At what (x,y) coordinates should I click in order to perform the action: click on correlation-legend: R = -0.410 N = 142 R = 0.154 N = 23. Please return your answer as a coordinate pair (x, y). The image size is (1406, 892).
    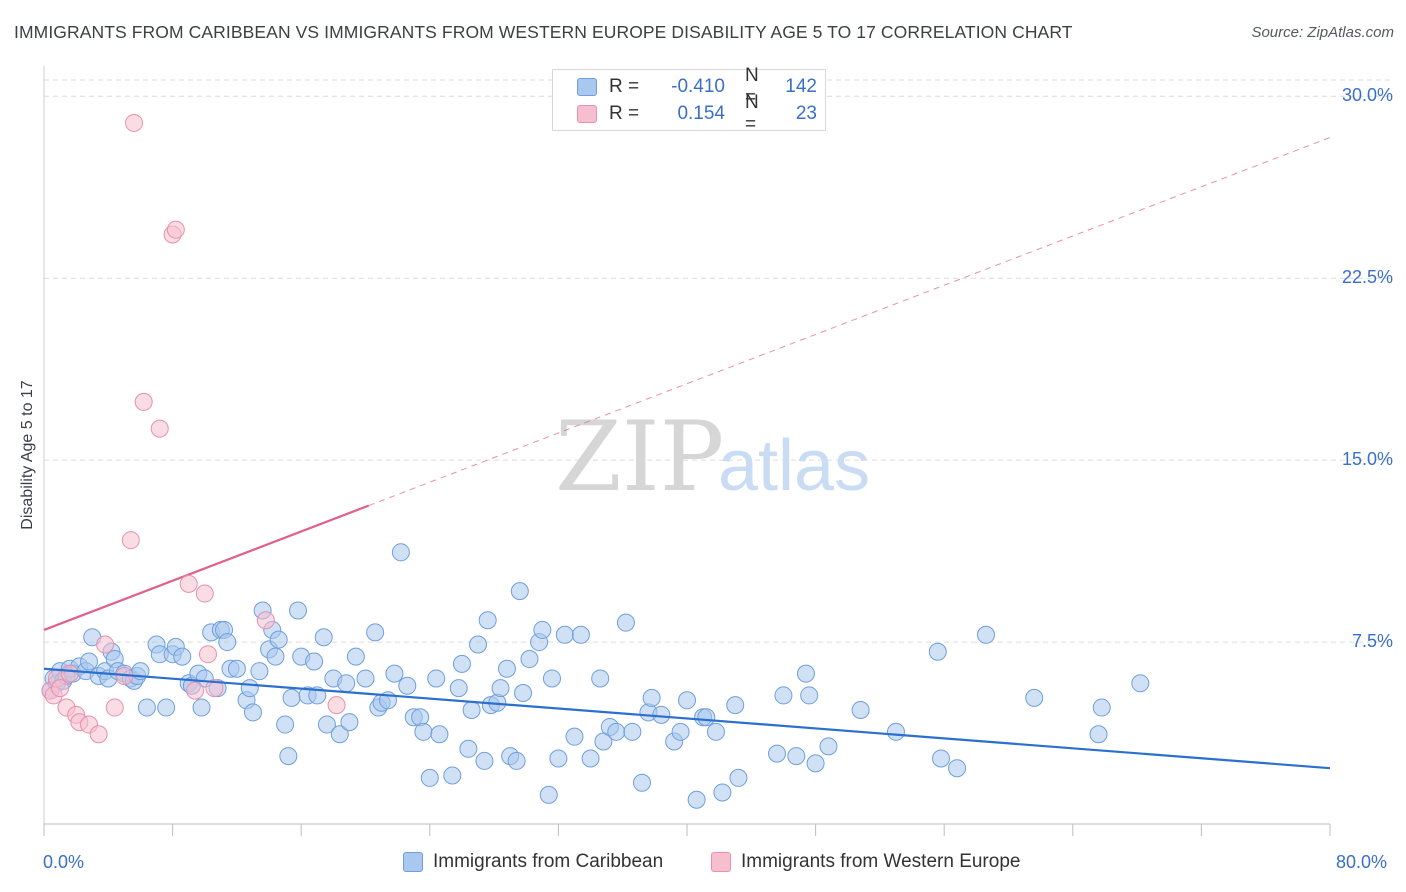
    Looking at the image, I should click on (689, 100).